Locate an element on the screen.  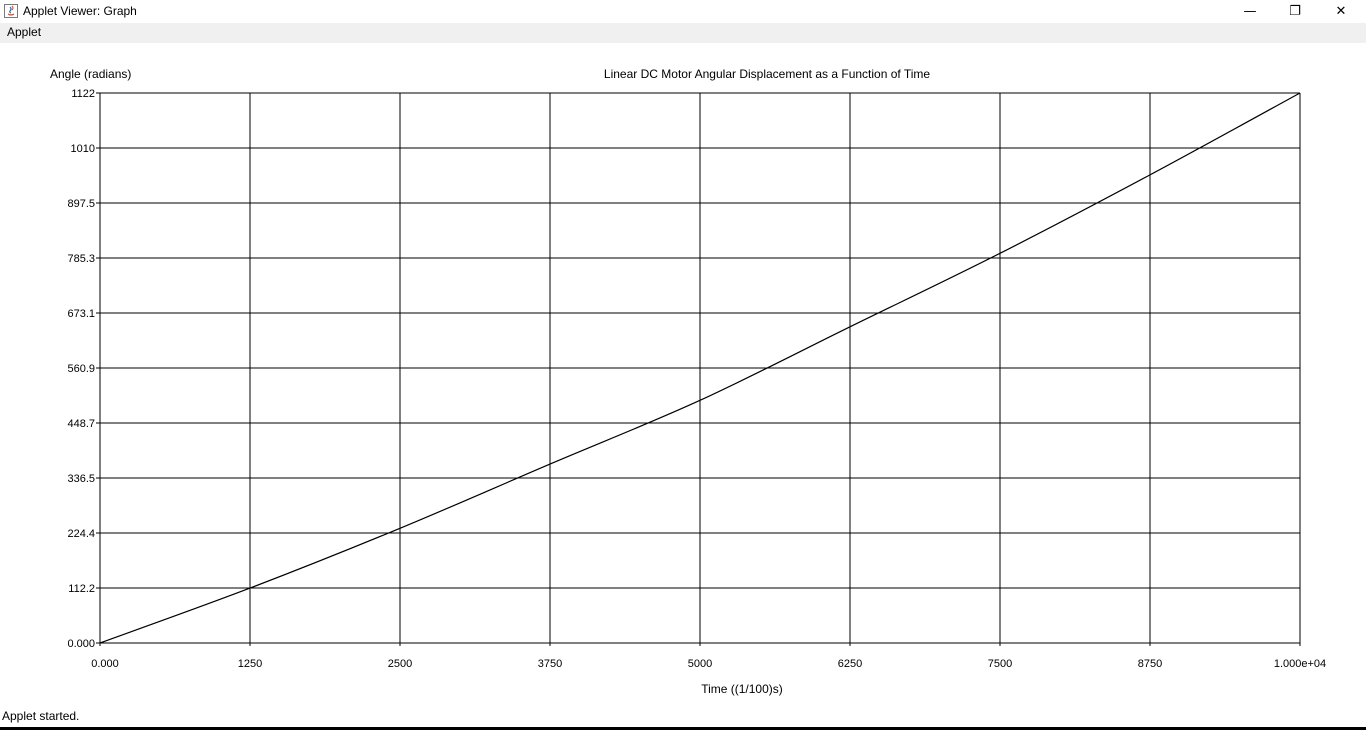
java-app-icon is located at coordinates (11, 11).